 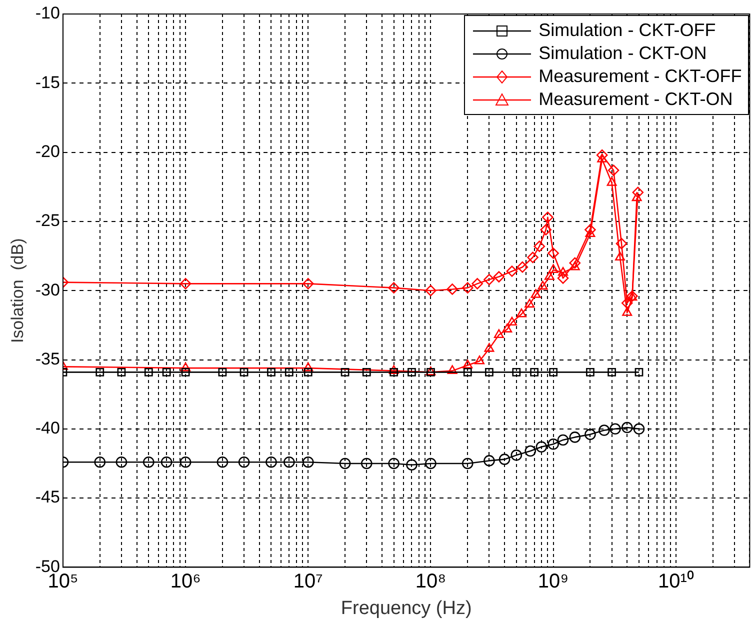 I want to click on y-tick-label: -20, so click(x=47, y=151).